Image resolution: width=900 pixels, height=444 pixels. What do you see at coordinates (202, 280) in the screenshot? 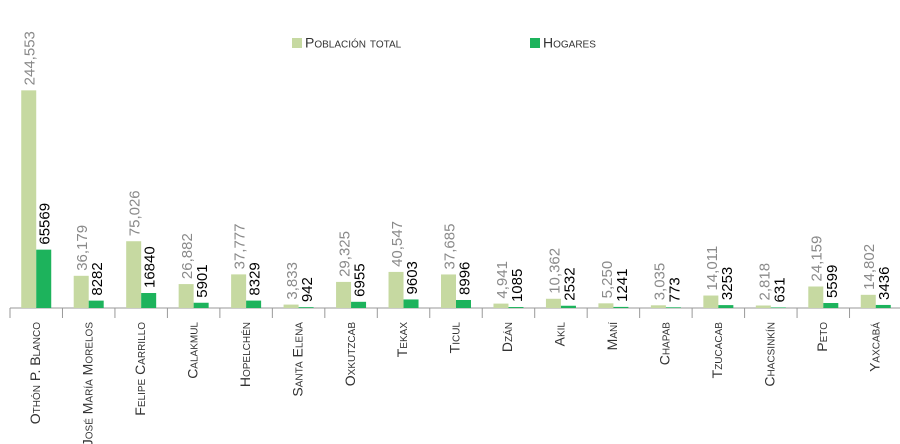
I see `value-label: 5901` at bounding box center [202, 280].